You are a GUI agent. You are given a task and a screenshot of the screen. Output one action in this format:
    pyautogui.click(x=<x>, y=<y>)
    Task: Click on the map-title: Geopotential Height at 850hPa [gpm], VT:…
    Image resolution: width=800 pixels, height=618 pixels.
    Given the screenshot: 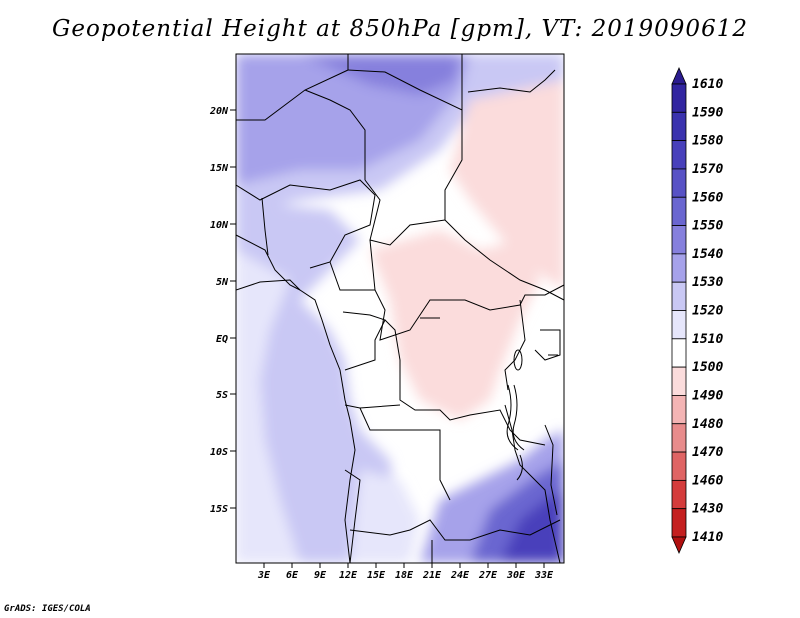 What is the action you would take?
    pyautogui.click(x=400, y=29)
    